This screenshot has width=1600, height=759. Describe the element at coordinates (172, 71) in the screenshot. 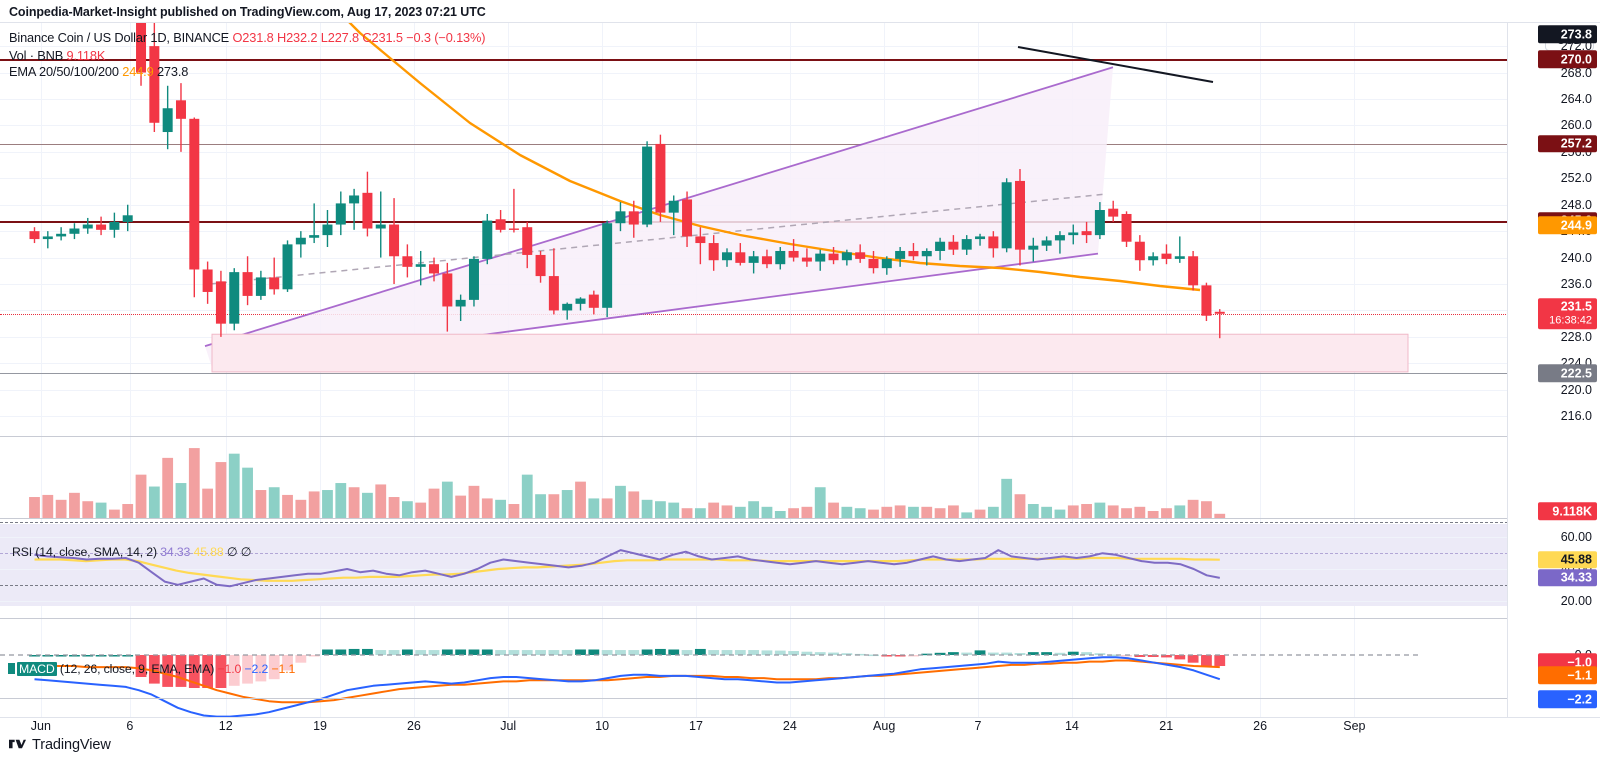

I see `ema-legend-v2: 273.8` at that location.